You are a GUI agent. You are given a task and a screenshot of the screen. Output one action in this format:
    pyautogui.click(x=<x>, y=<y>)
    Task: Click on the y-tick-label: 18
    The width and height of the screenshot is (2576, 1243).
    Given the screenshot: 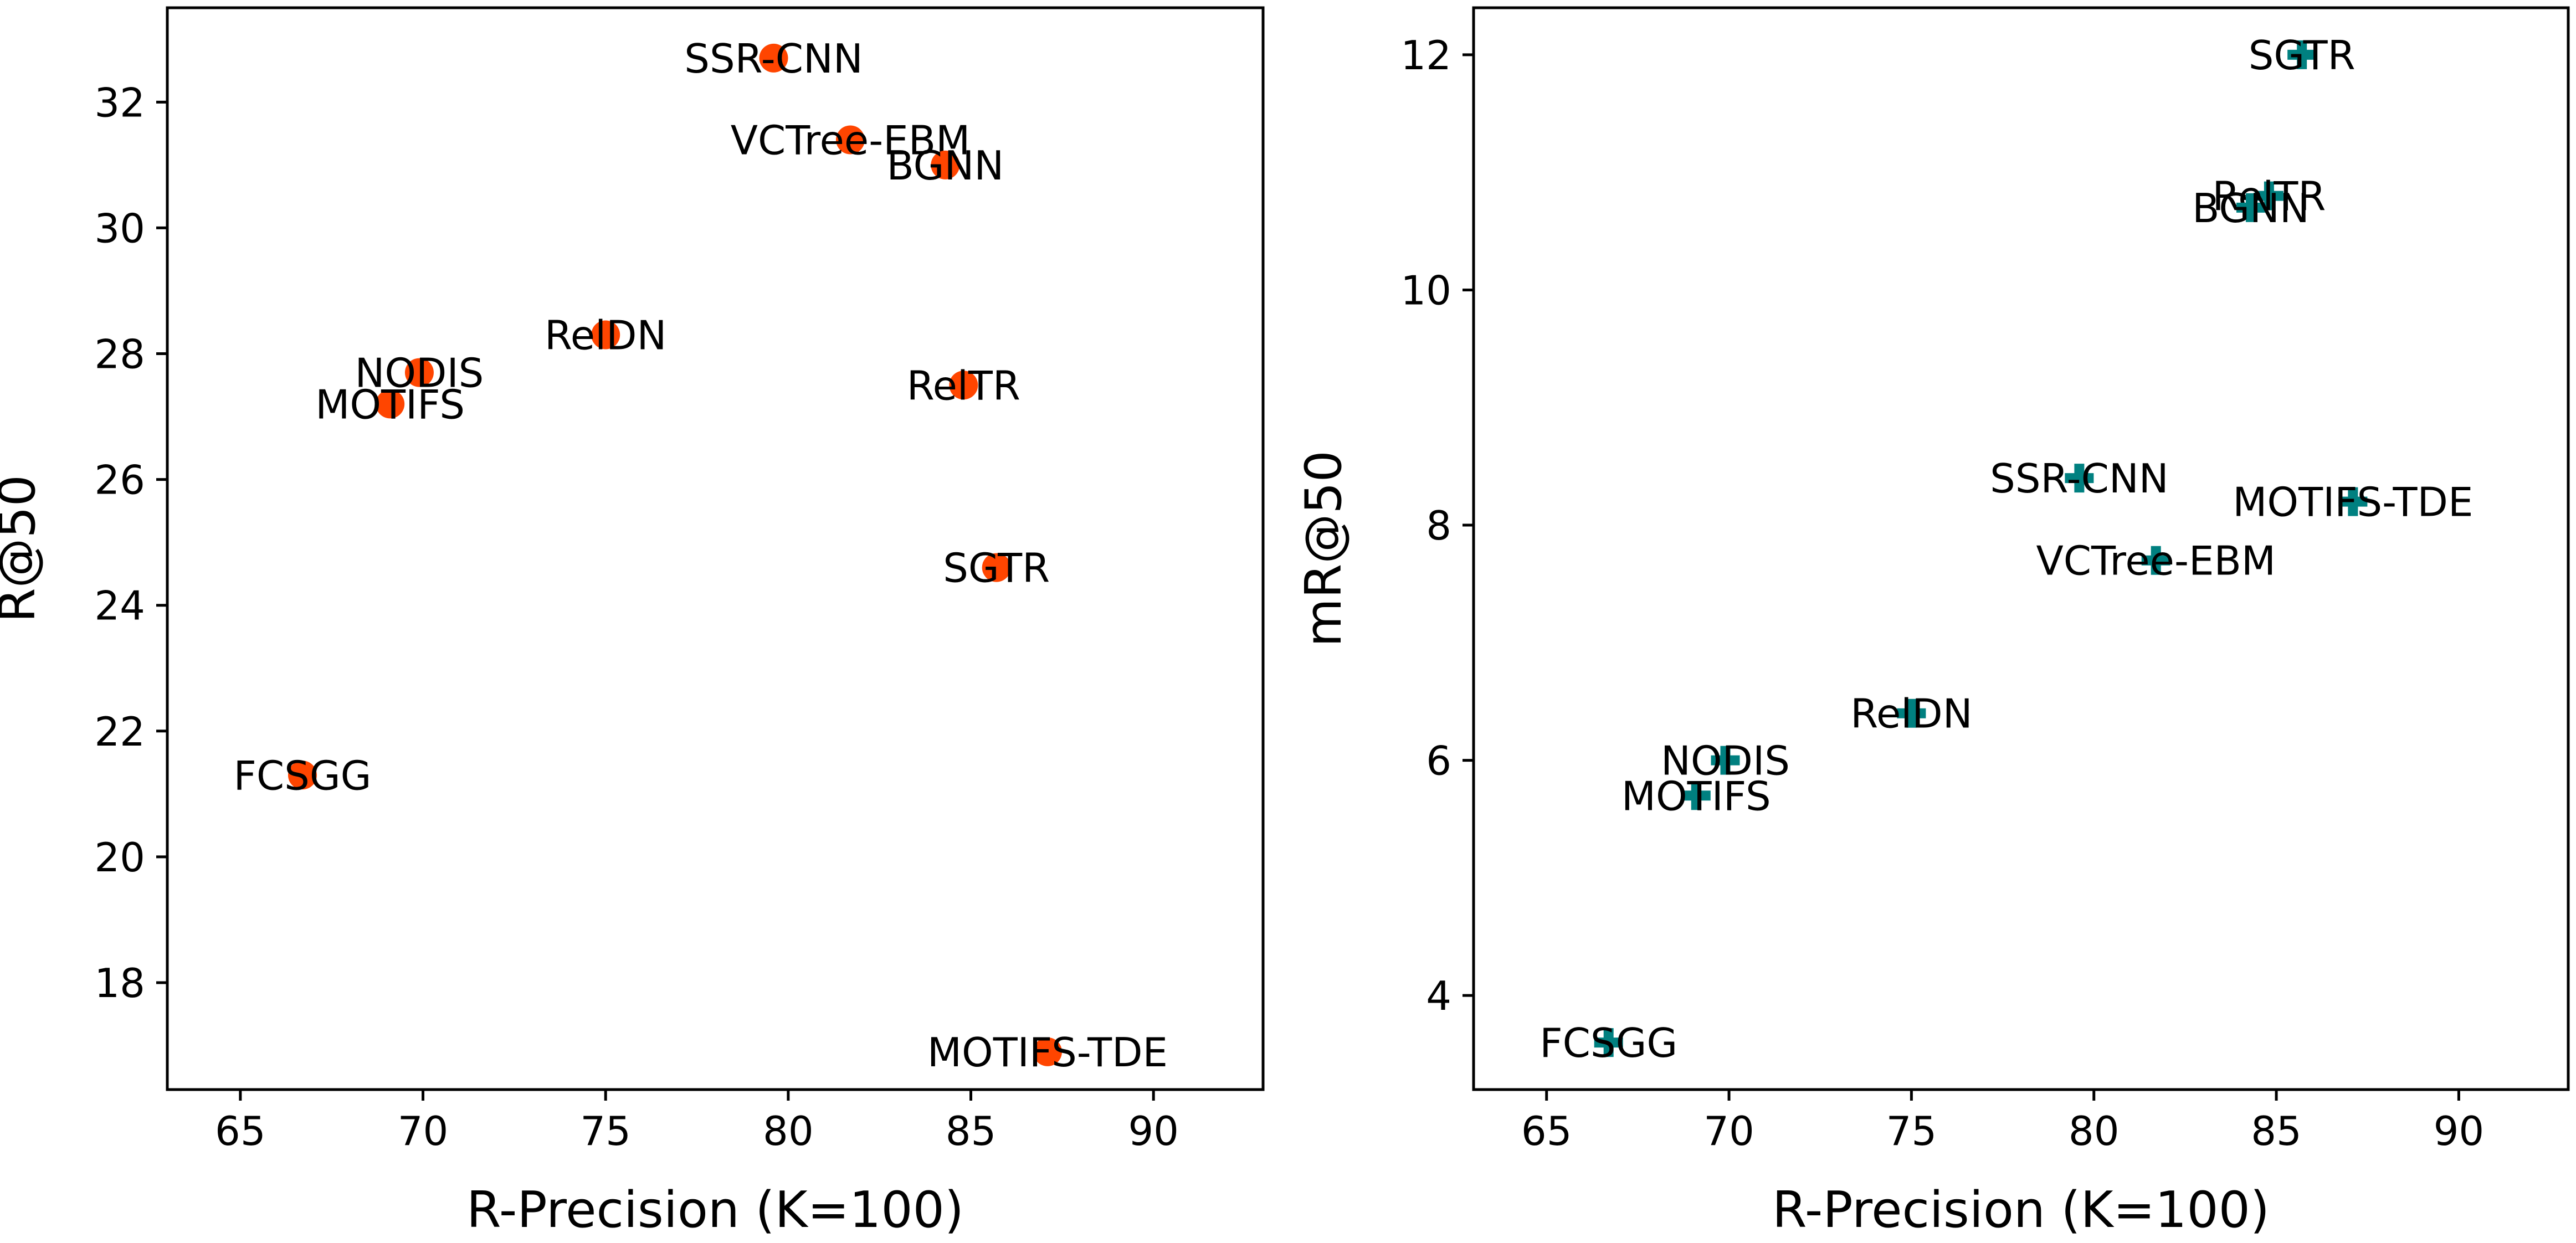 What is the action you would take?
    pyautogui.click(x=119, y=983)
    